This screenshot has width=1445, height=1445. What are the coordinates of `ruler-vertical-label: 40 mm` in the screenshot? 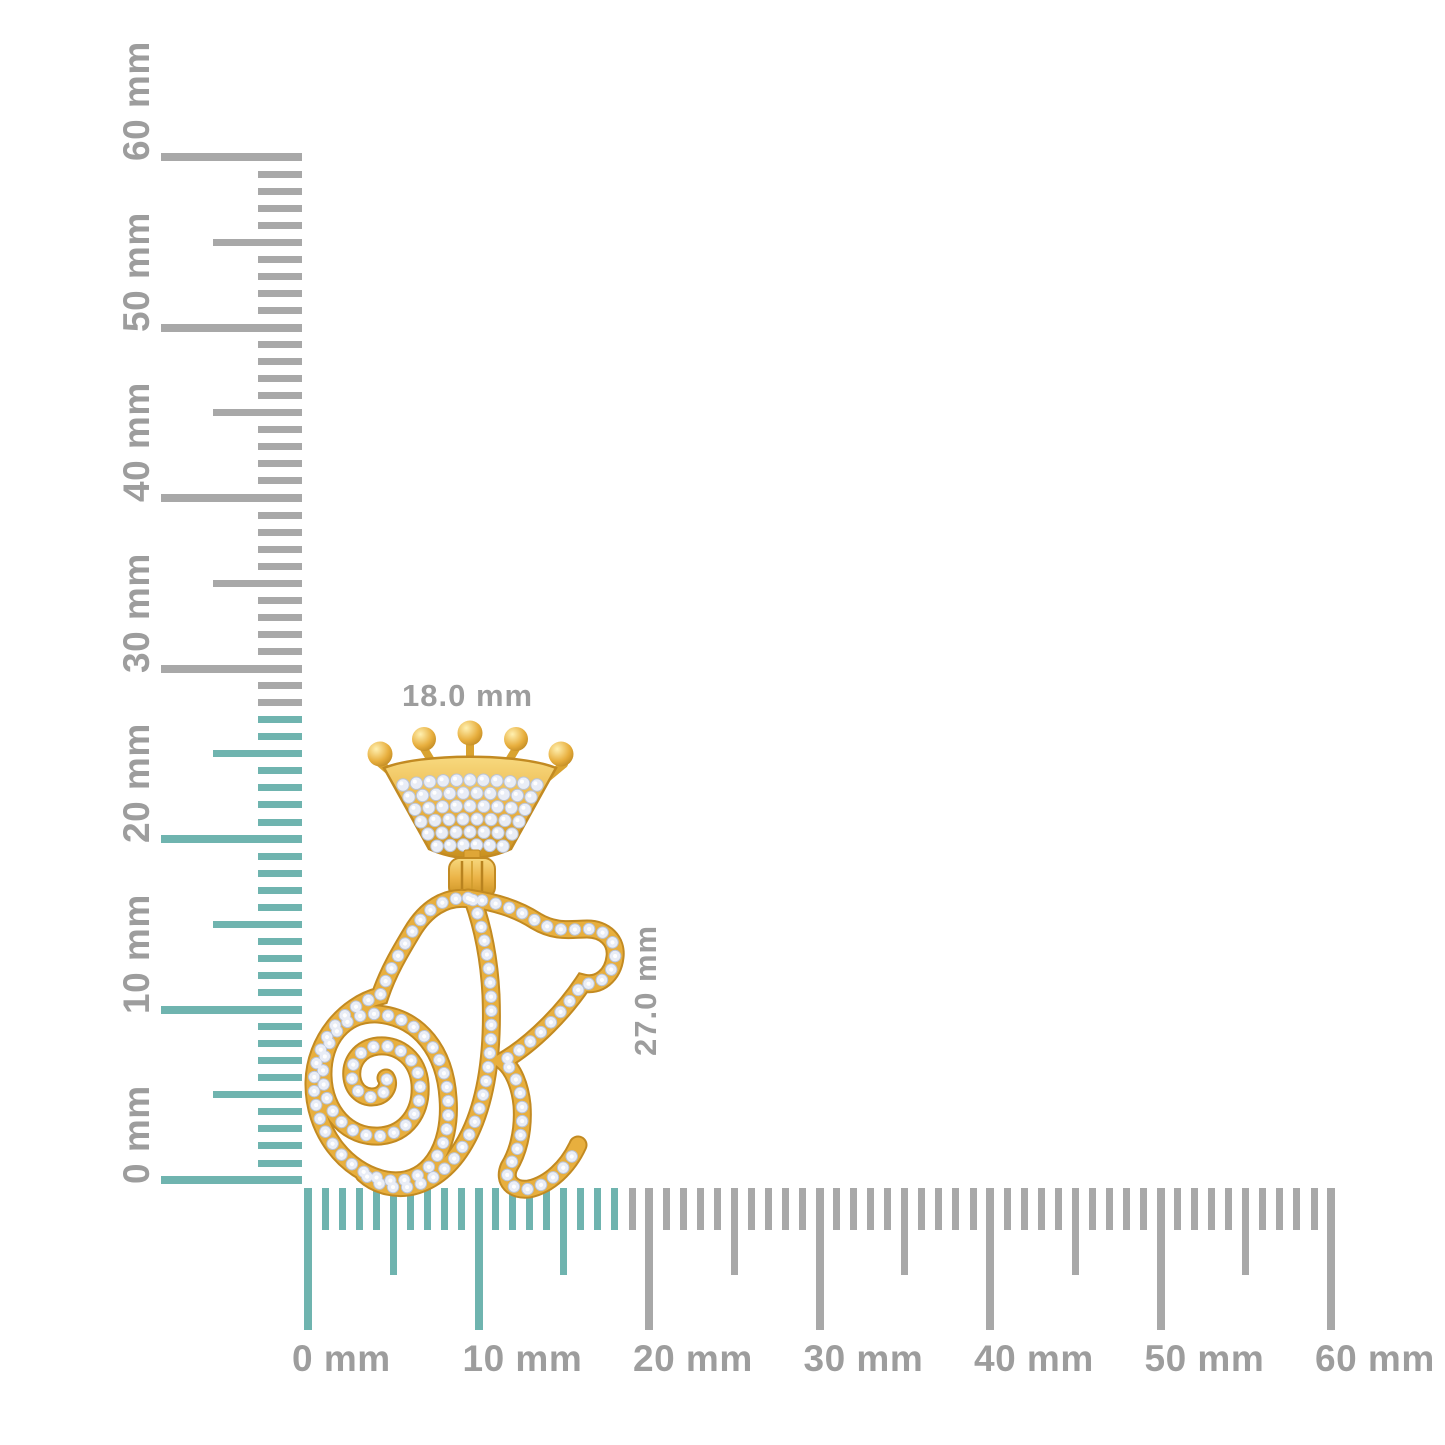 It's located at (136, 442).